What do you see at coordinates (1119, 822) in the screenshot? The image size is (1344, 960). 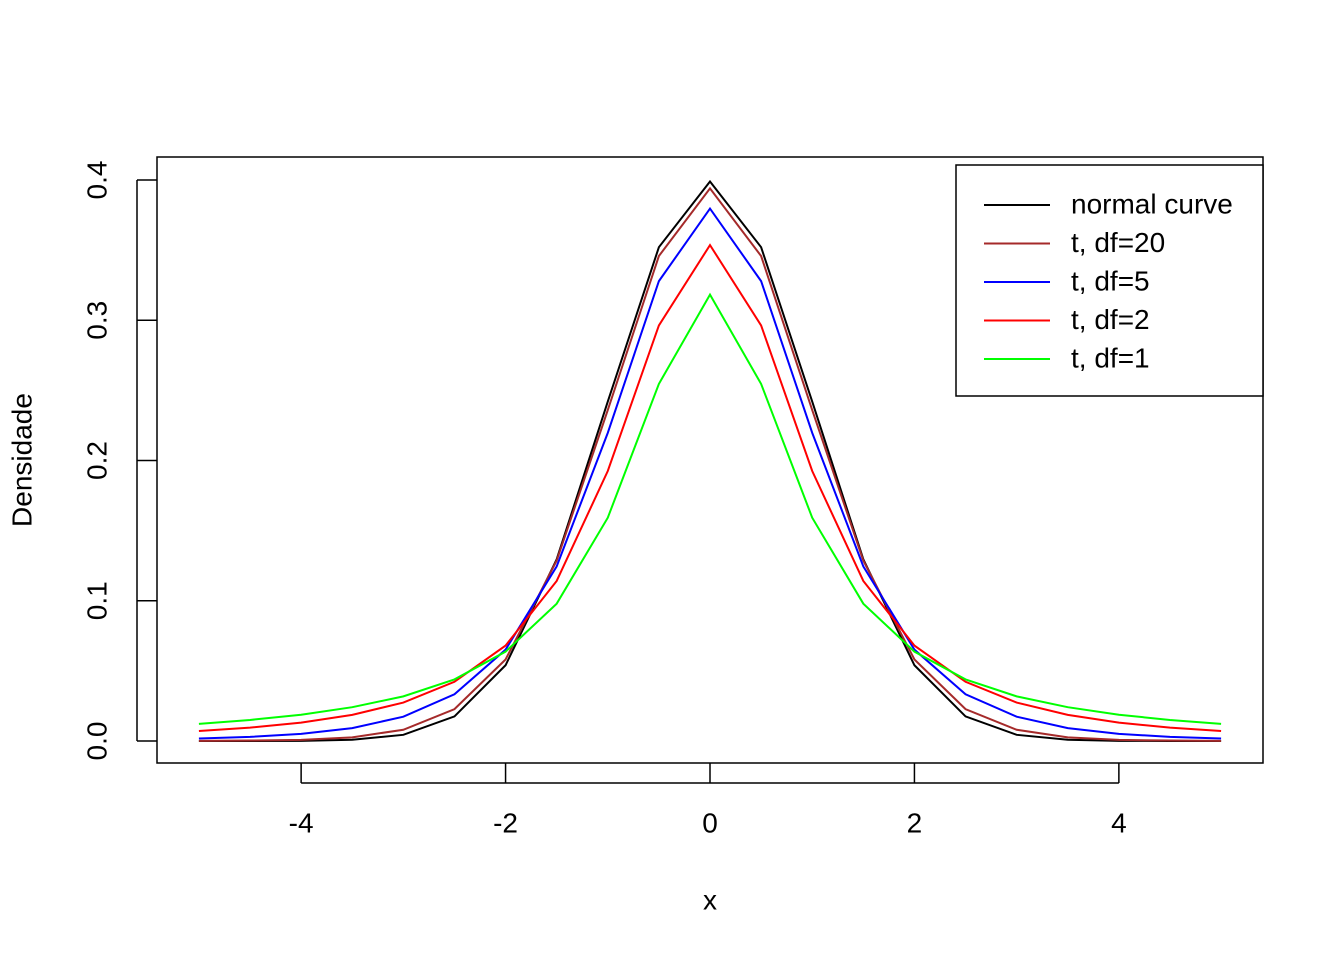 I see `x-tick-label: 4` at bounding box center [1119, 822].